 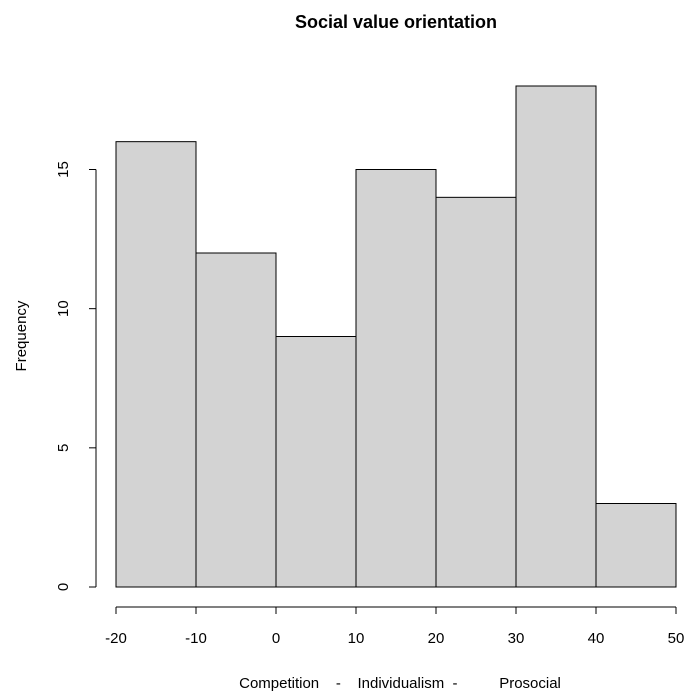 What do you see at coordinates (196, 638) in the screenshot?
I see `x-tick-label-1: -10` at bounding box center [196, 638].